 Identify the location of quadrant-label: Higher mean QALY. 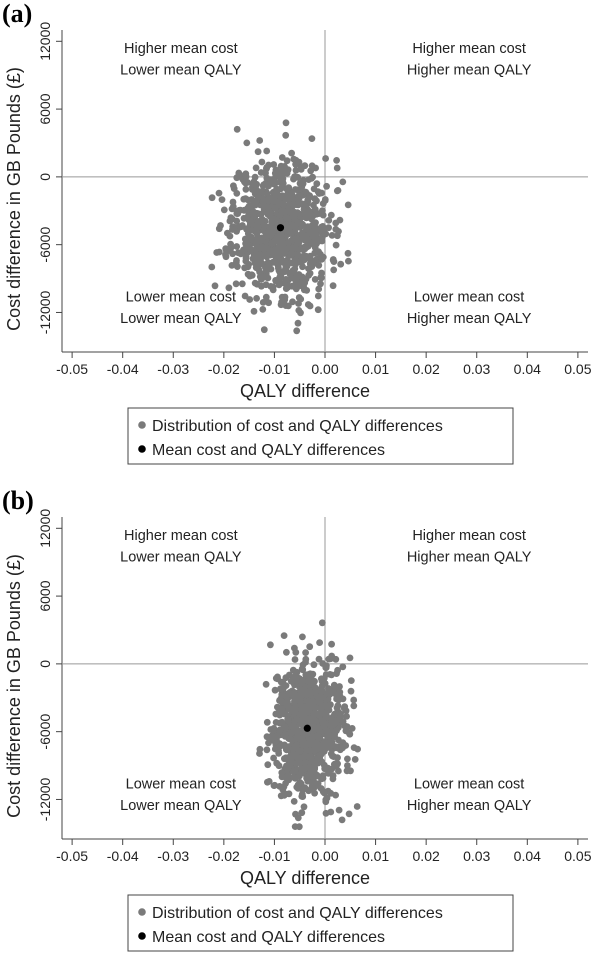
(469, 319).